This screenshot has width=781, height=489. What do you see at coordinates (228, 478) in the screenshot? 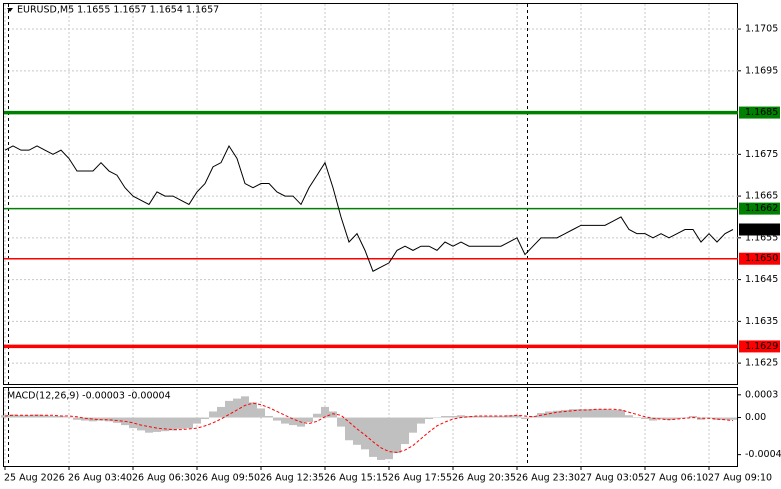
I see `x-tick-label: 26 Aug 09:50` at bounding box center [228, 478].